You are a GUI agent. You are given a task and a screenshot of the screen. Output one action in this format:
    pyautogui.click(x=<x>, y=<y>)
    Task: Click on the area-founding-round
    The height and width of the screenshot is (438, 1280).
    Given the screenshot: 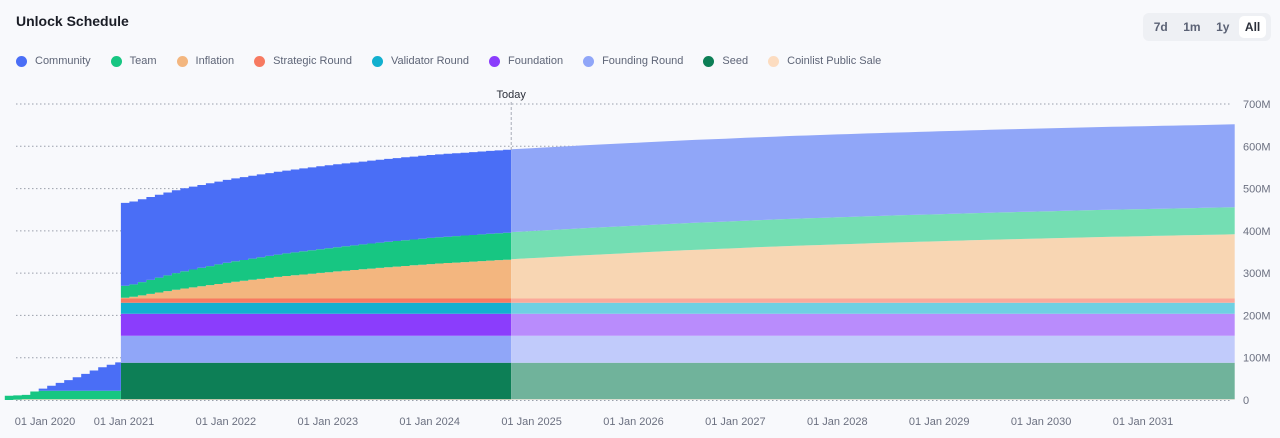 What is the action you would take?
    pyautogui.click(x=258, y=367)
    